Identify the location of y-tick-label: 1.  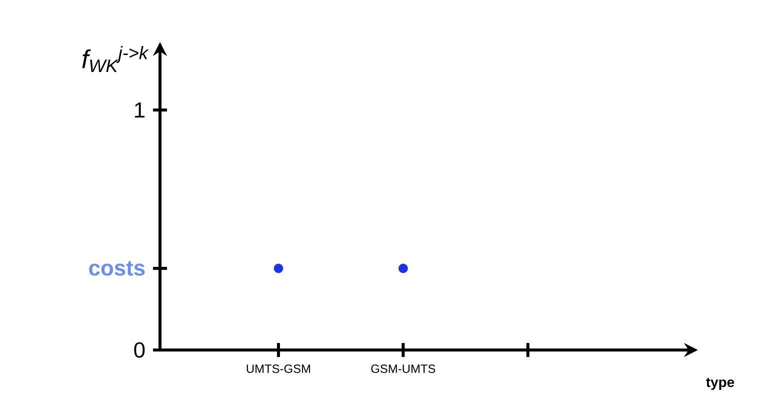
(139, 110).